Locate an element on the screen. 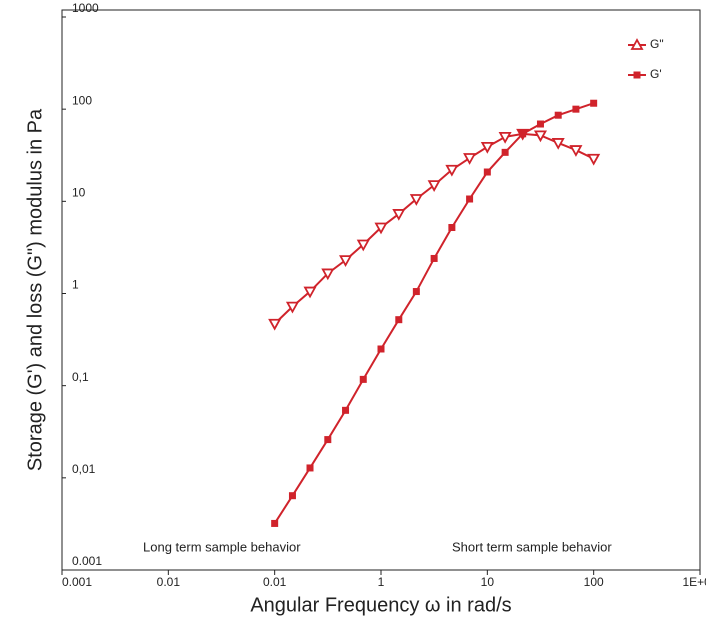 The width and height of the screenshot is (706, 625). y-tick-label: 10 is located at coordinates (79, 193).